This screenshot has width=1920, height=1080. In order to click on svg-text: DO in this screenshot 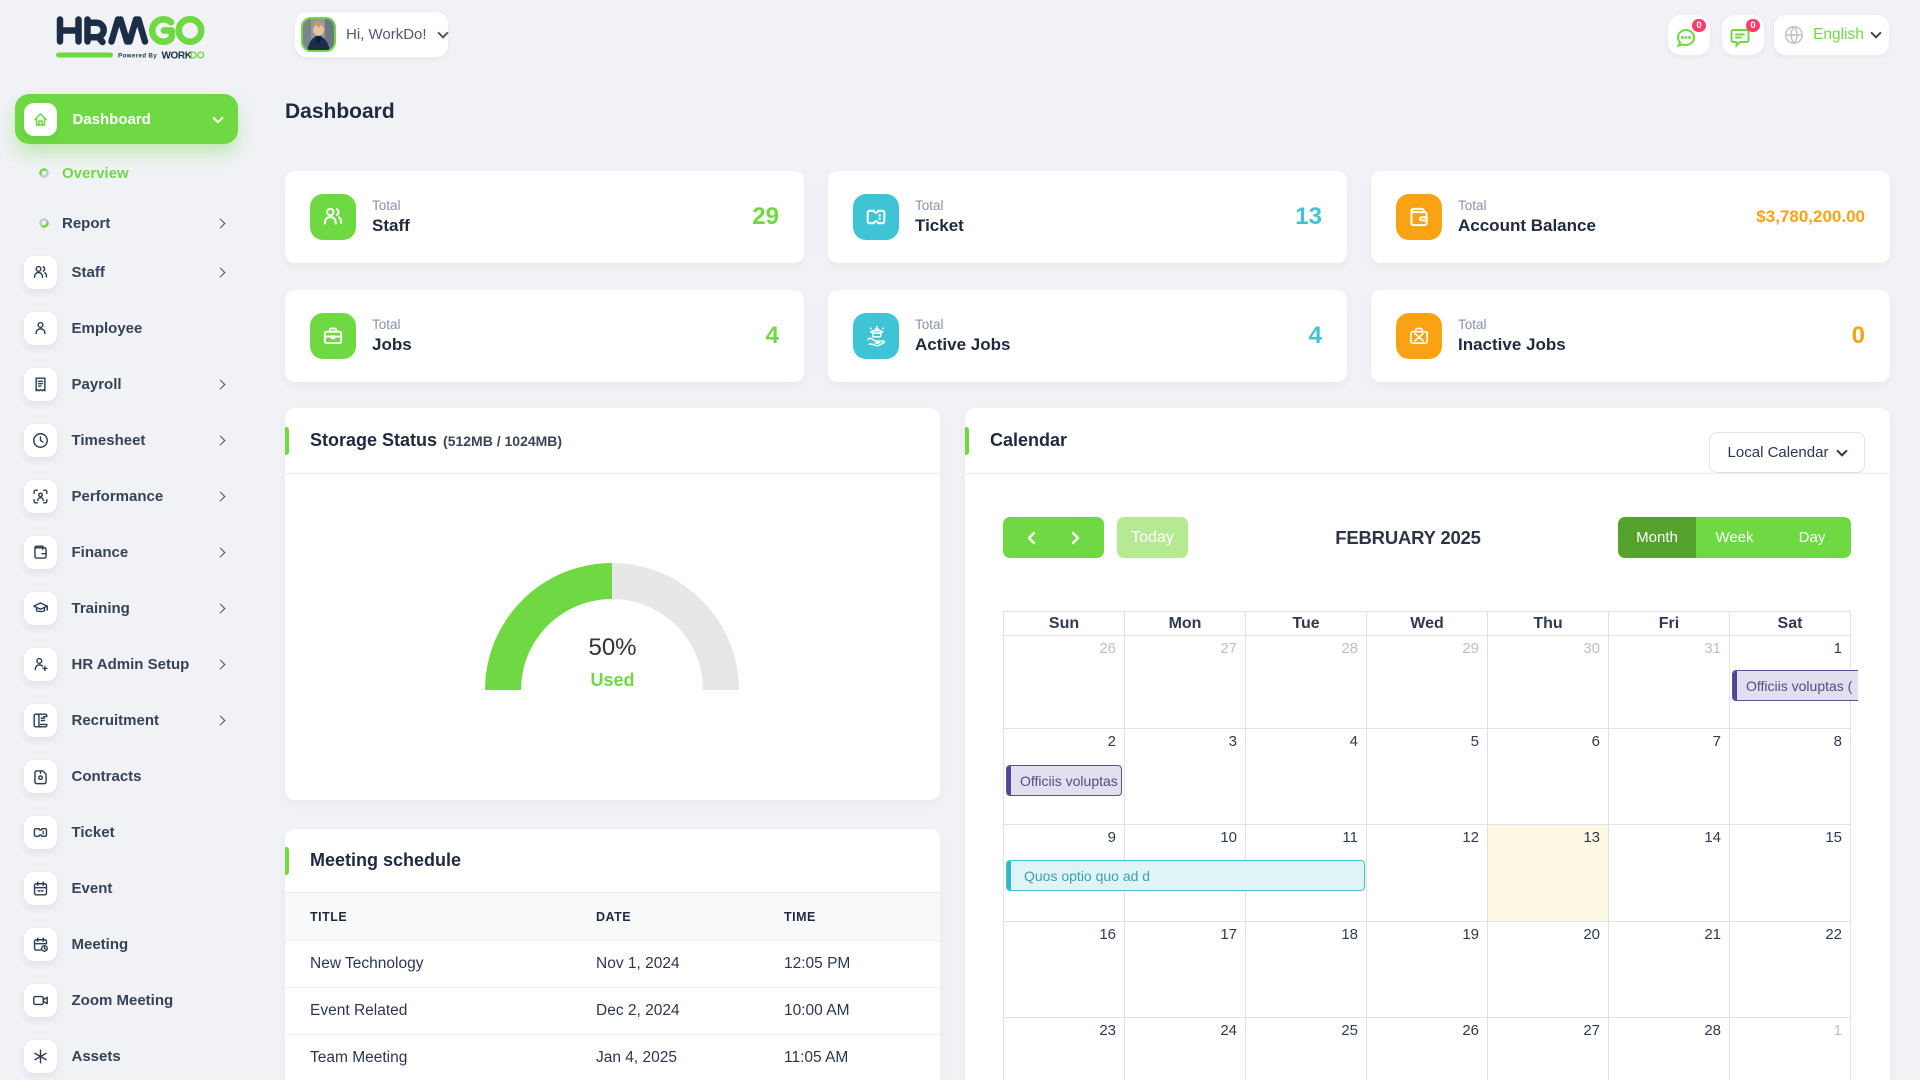, I will do `click(197, 55)`.